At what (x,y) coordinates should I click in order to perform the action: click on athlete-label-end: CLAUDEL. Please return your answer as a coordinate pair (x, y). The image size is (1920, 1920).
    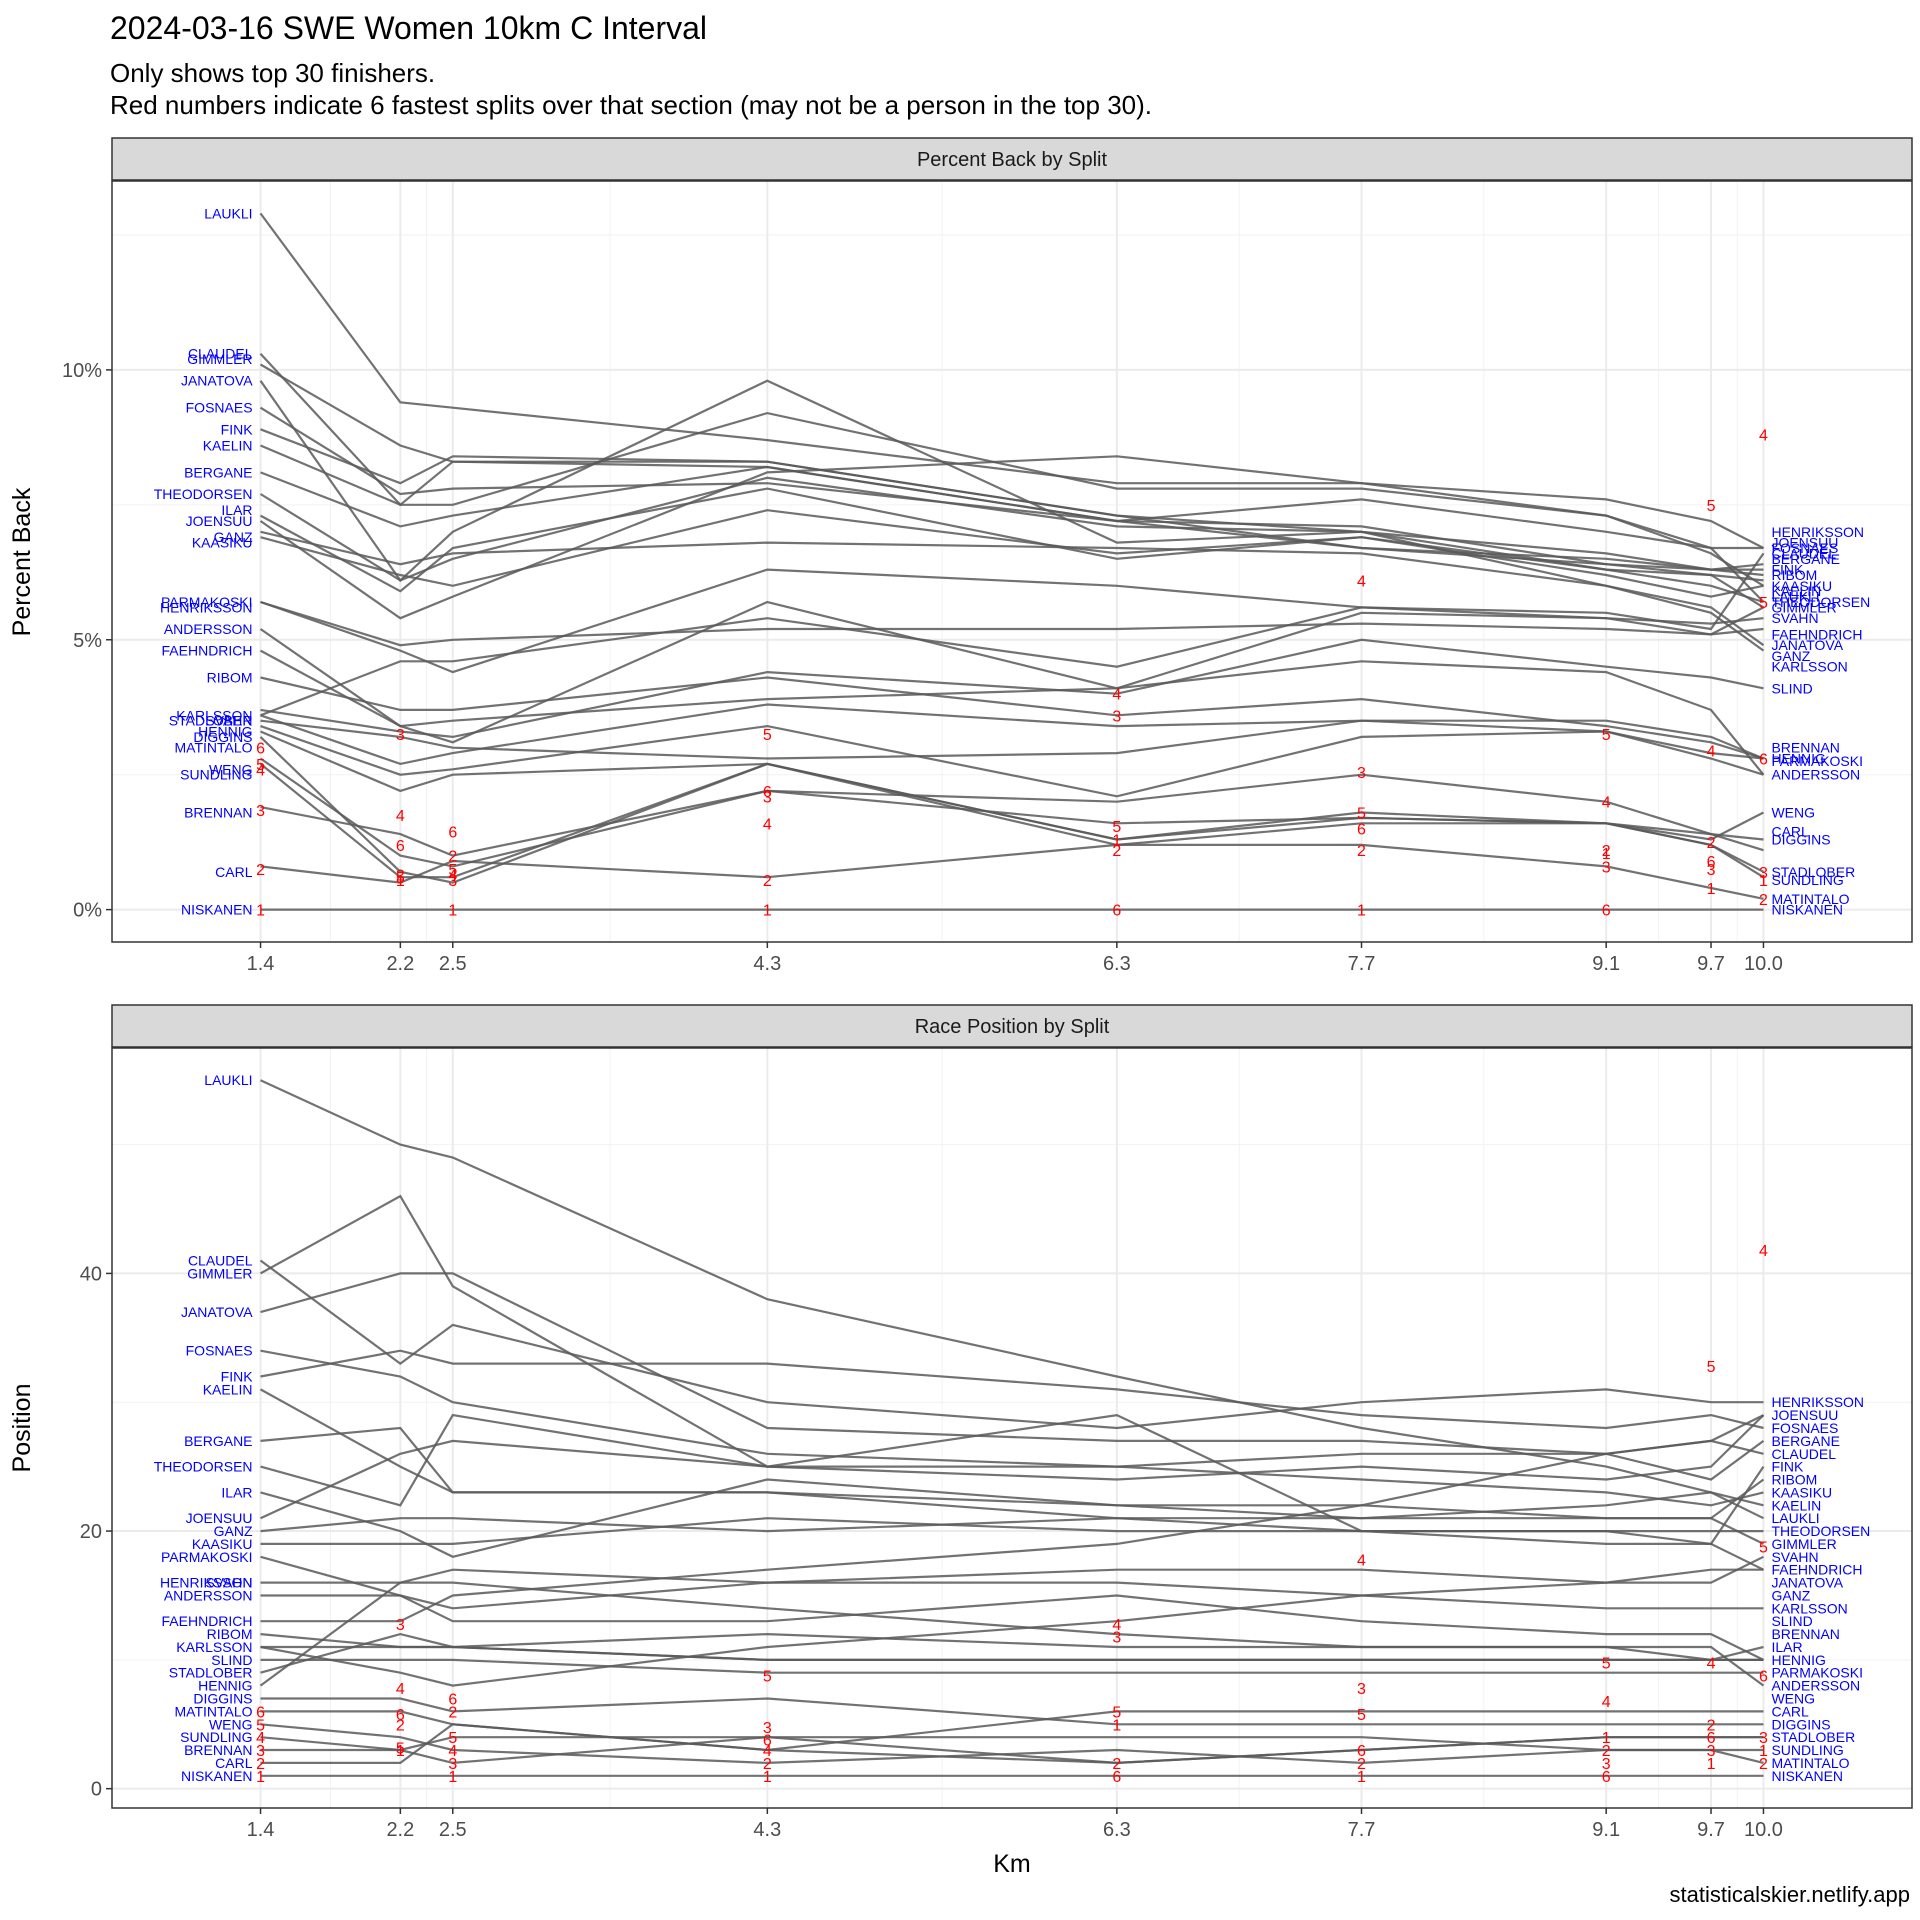
    Looking at the image, I should click on (1803, 1454).